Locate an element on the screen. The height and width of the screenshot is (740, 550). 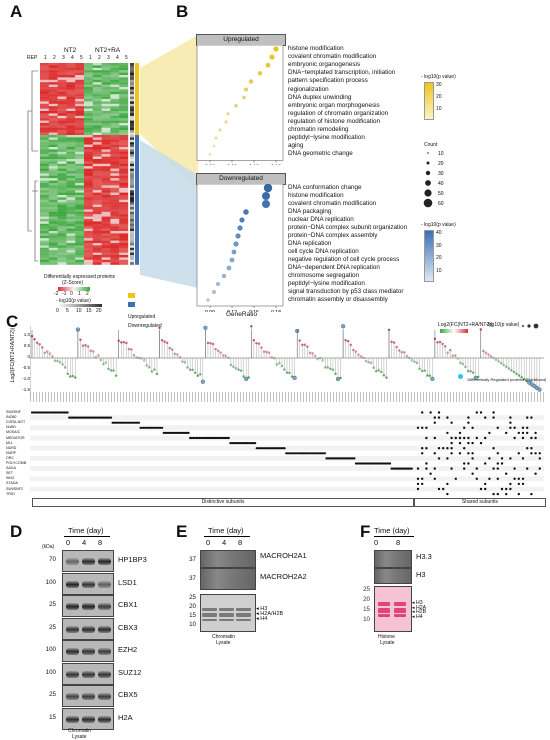
x-tick-label: 0.06 is located at coordinates (210, 164).